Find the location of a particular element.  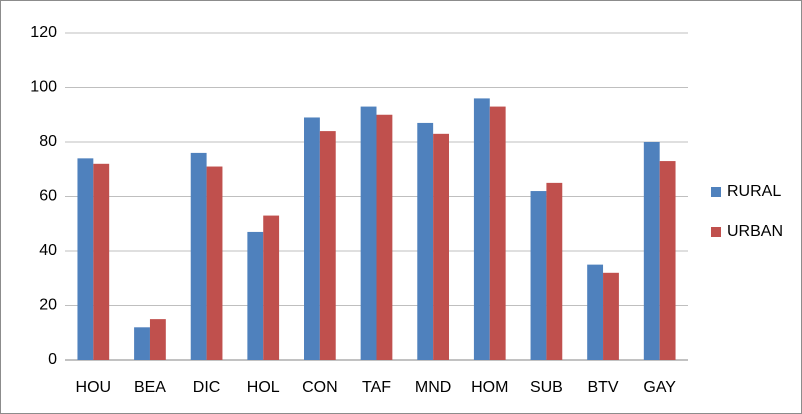

x-tick-label: HOM is located at coordinates (489, 387).